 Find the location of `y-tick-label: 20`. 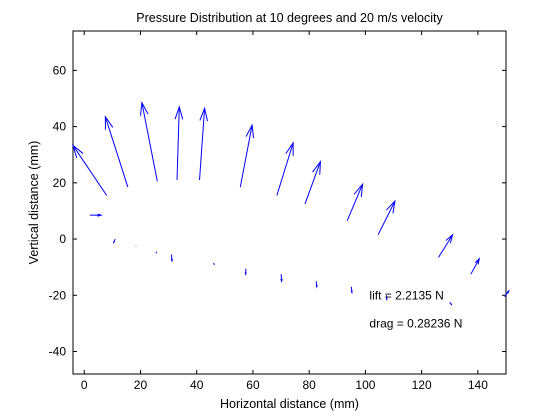

y-tick-label: 20 is located at coordinates (60, 183).